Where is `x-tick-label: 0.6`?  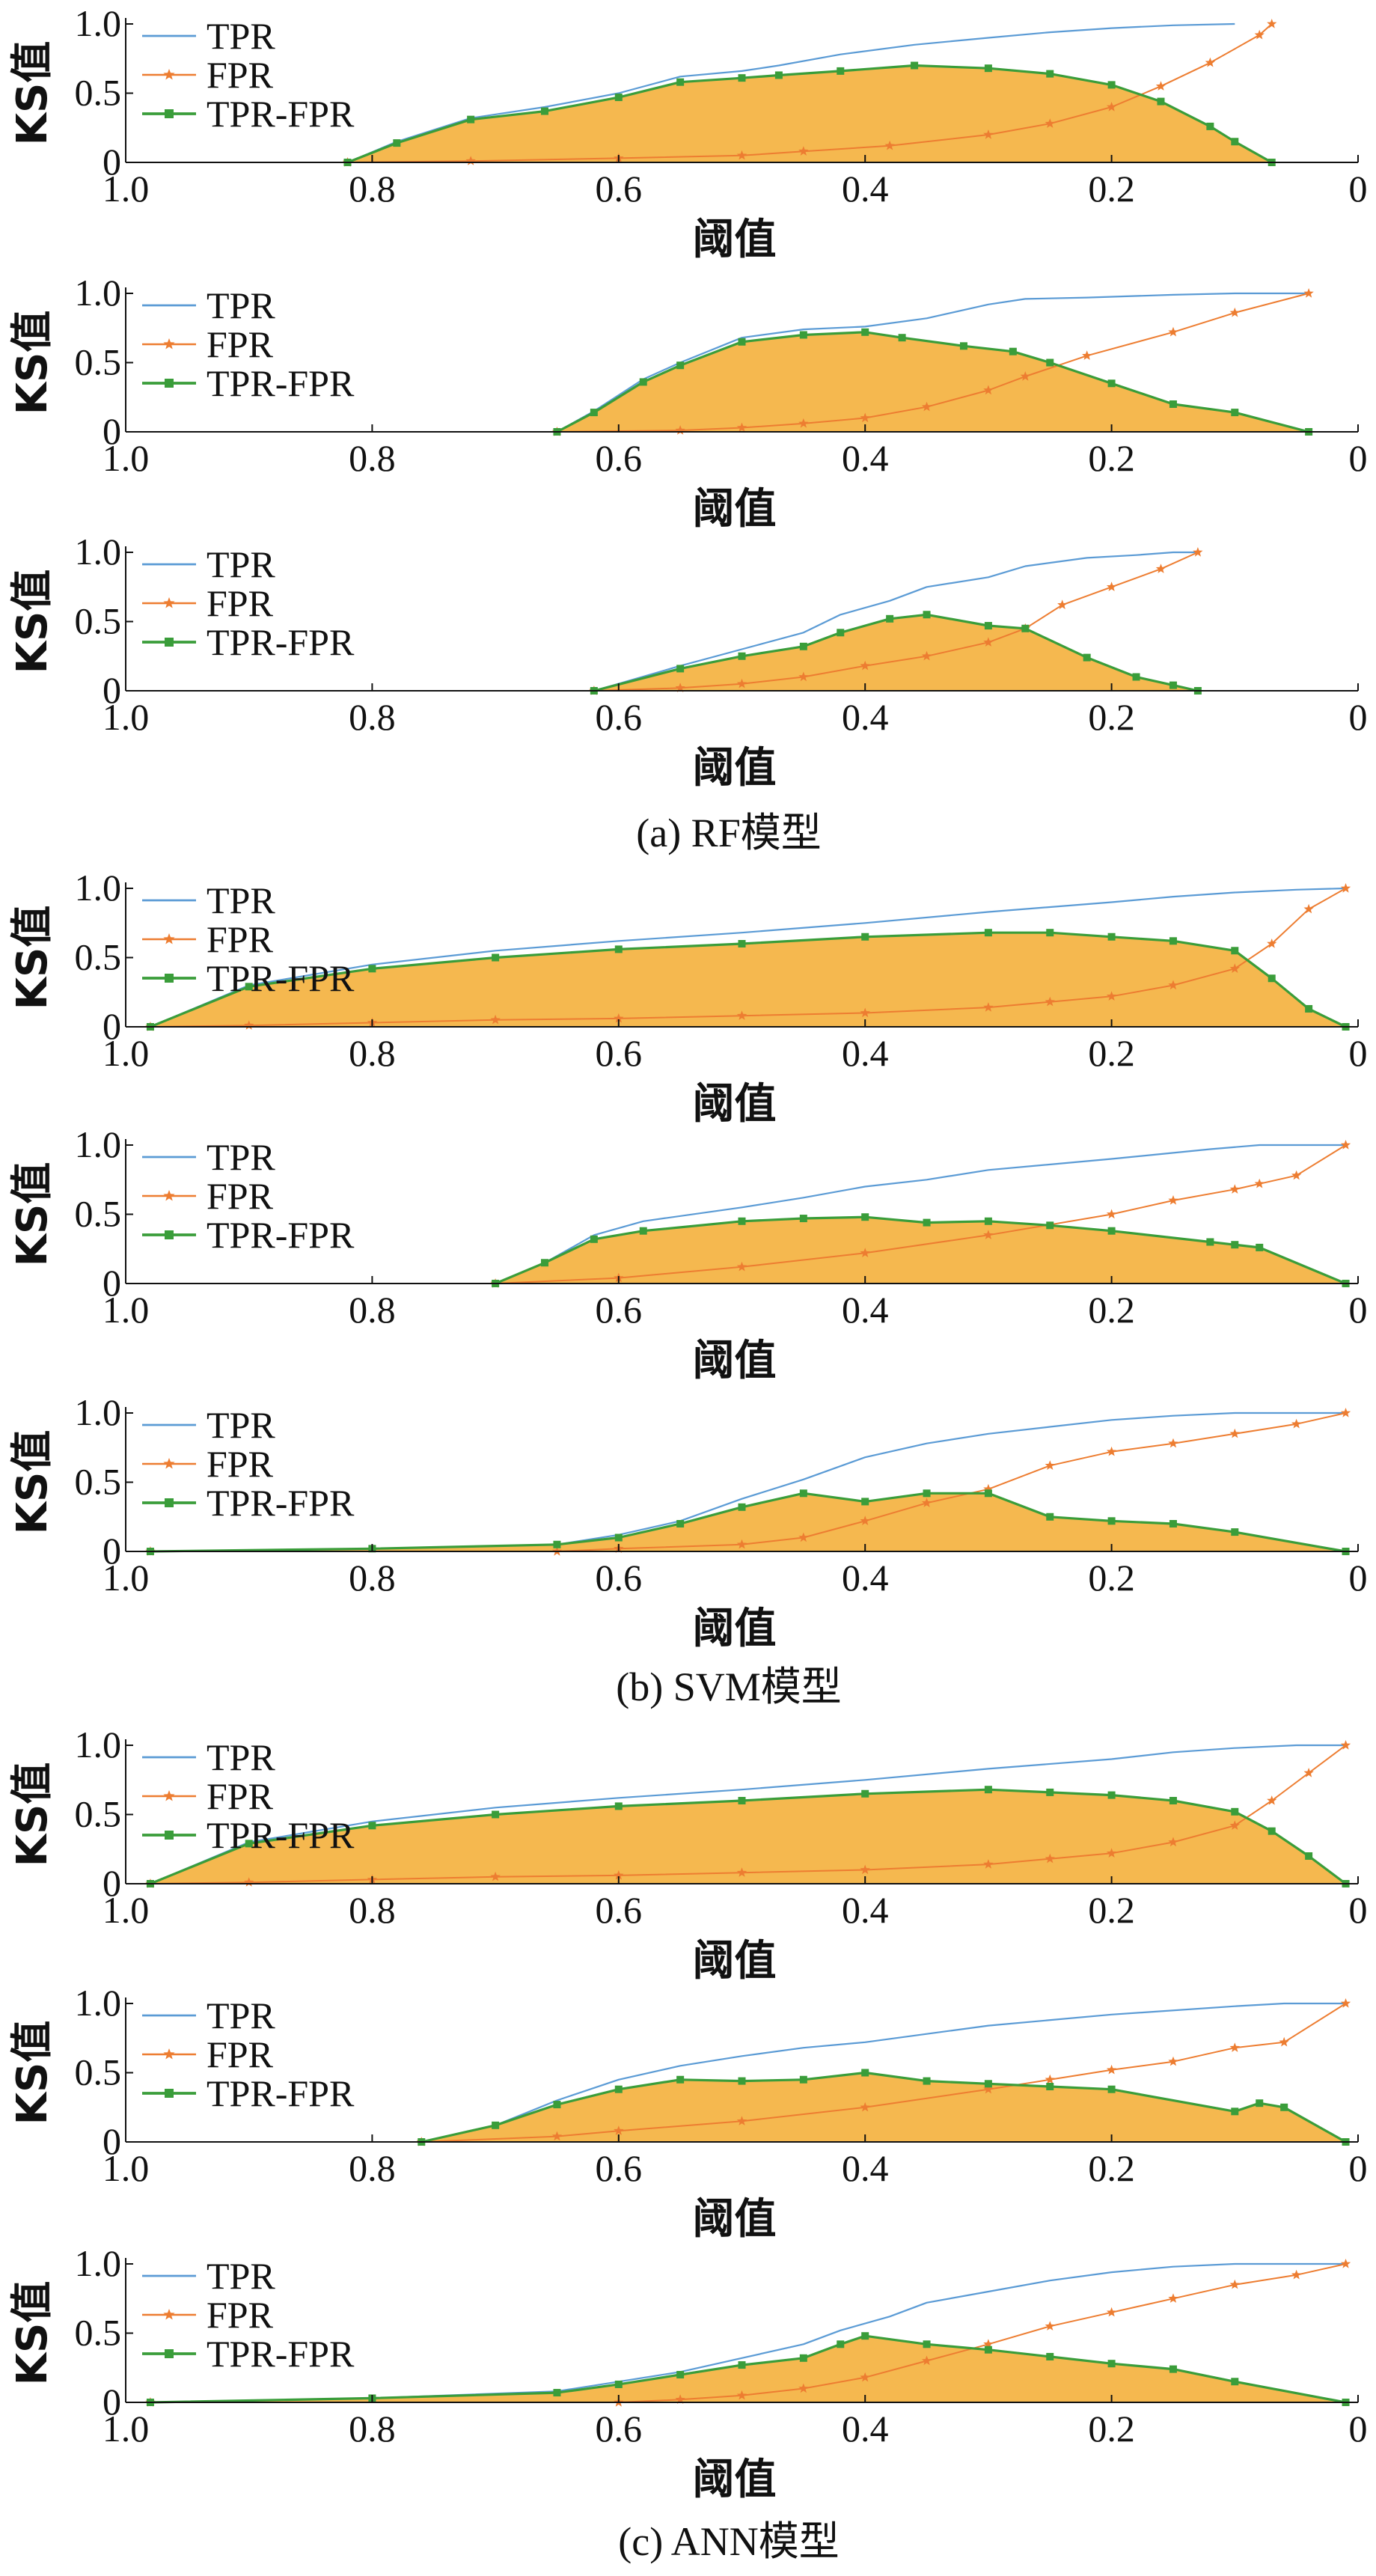
x-tick-label: 0.6 is located at coordinates (620, 1310).